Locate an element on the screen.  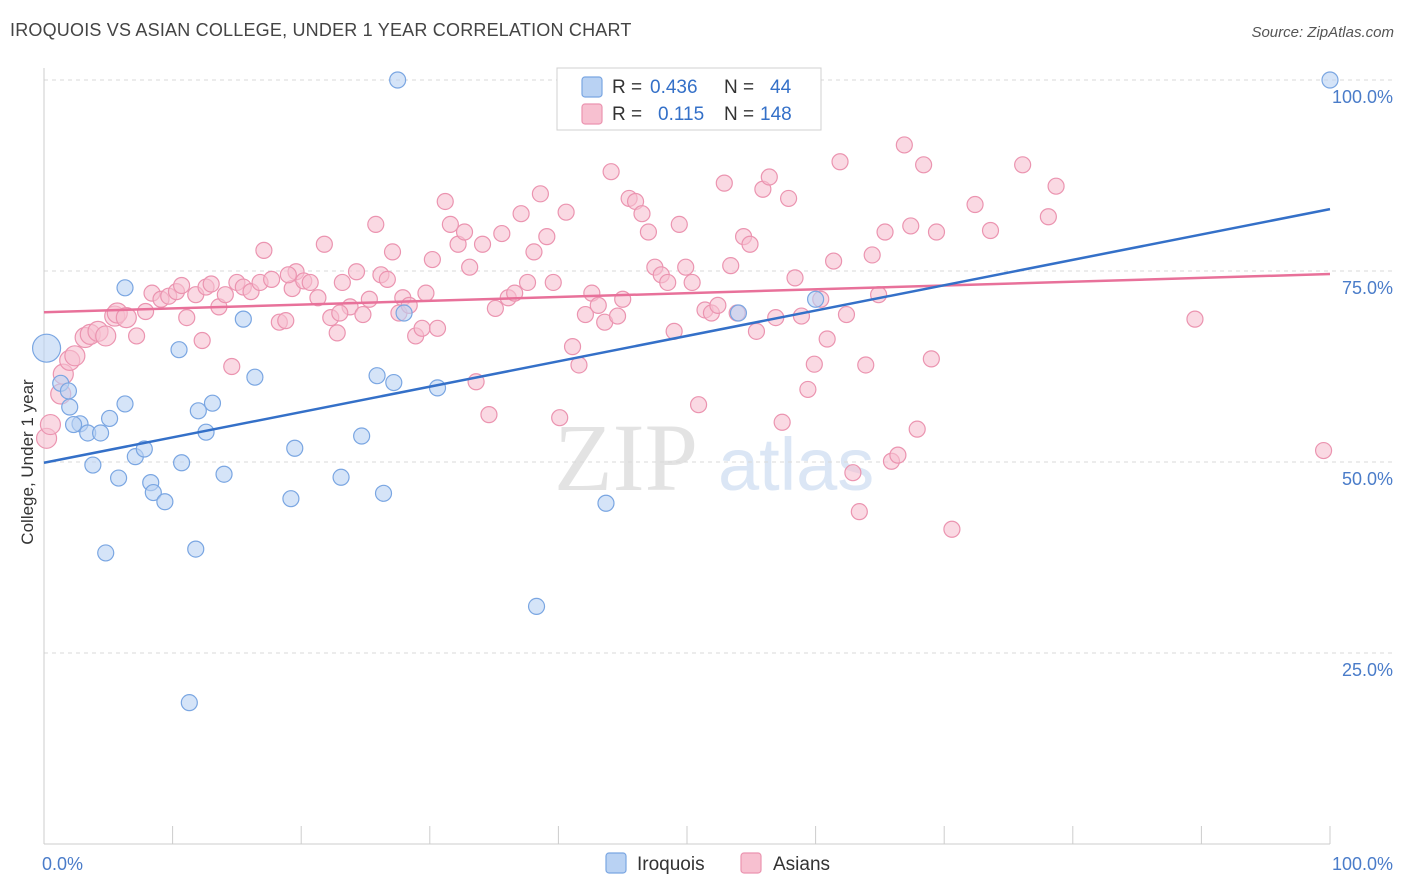
series-legend: Iroquois Asians is located at coordinates (717, 863).